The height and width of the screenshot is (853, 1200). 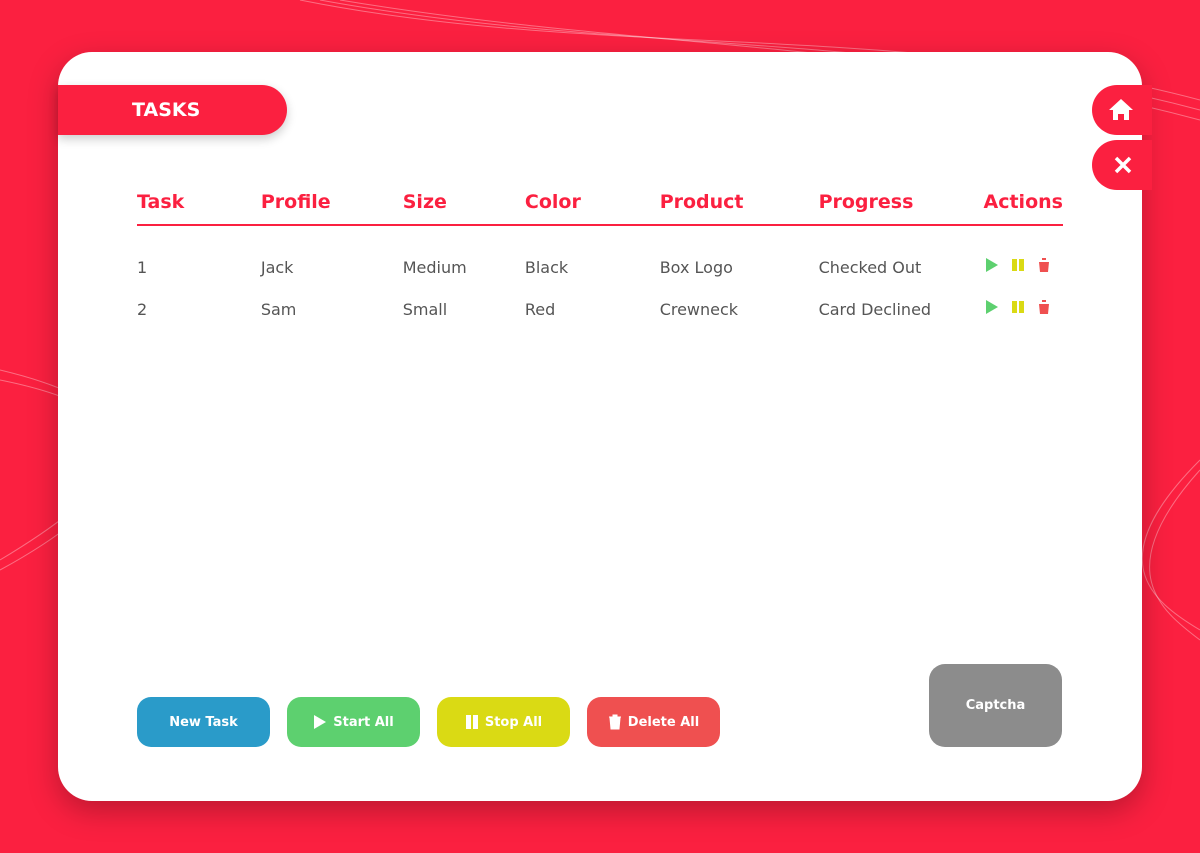 What do you see at coordinates (696, 267) in the screenshot?
I see `cell: Box Logo` at bounding box center [696, 267].